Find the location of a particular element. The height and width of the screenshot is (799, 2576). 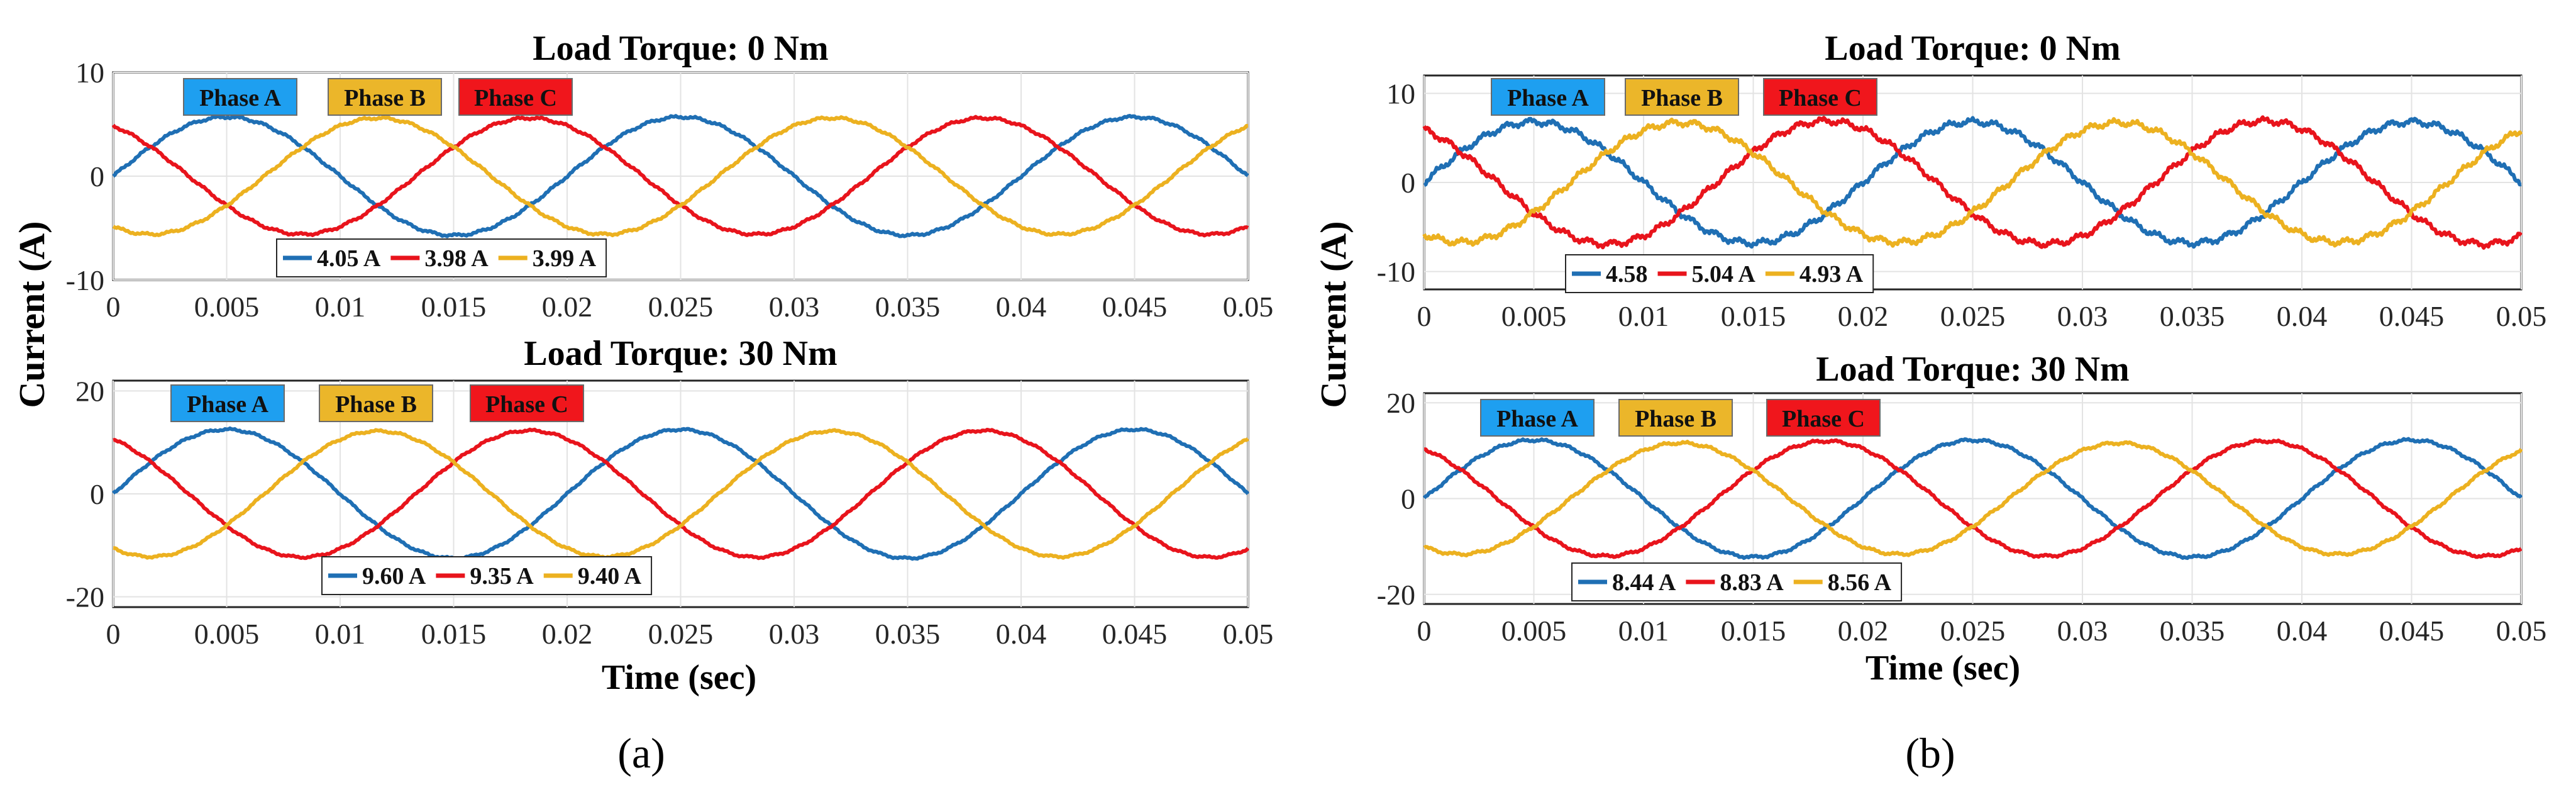

legend: 8.44 A 8.83 A 8.56 A is located at coordinates (1737, 581).